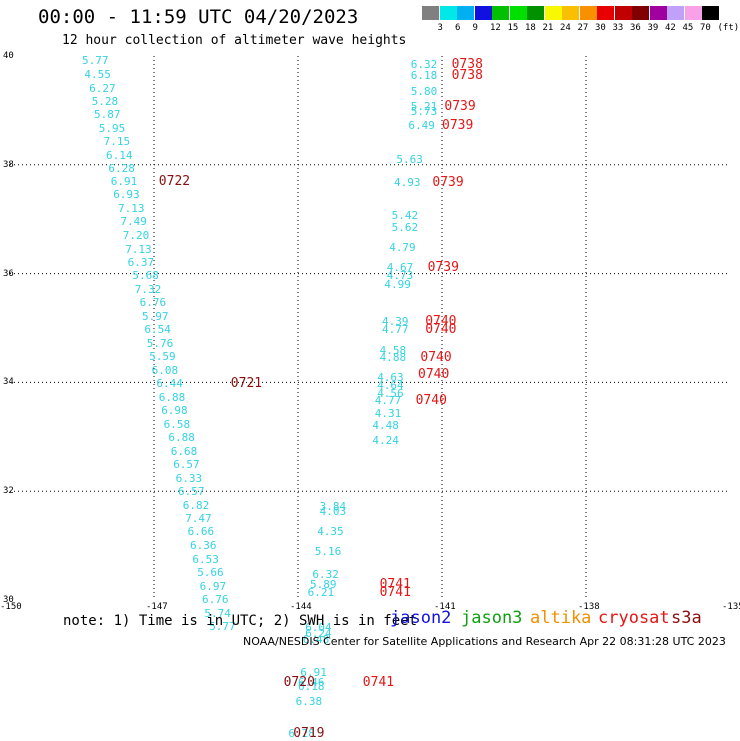 This screenshot has height=741, width=740. Describe the element at coordinates (8, 273) in the screenshot. I see `lat-tick-label: 36` at that location.